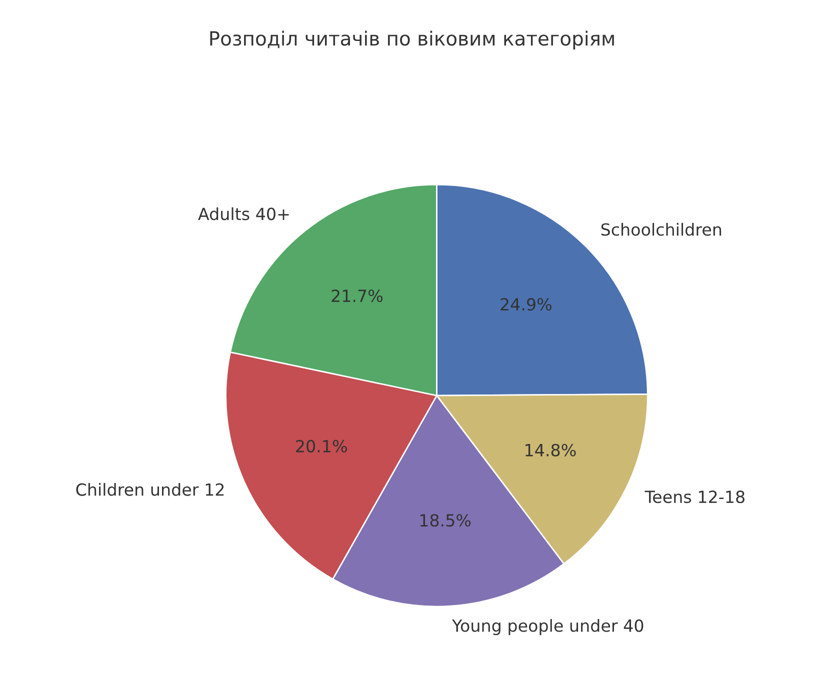  What do you see at coordinates (412, 40) in the screenshot?
I see `chart-title: Розподіл читачів по віковим категоріям` at bounding box center [412, 40].